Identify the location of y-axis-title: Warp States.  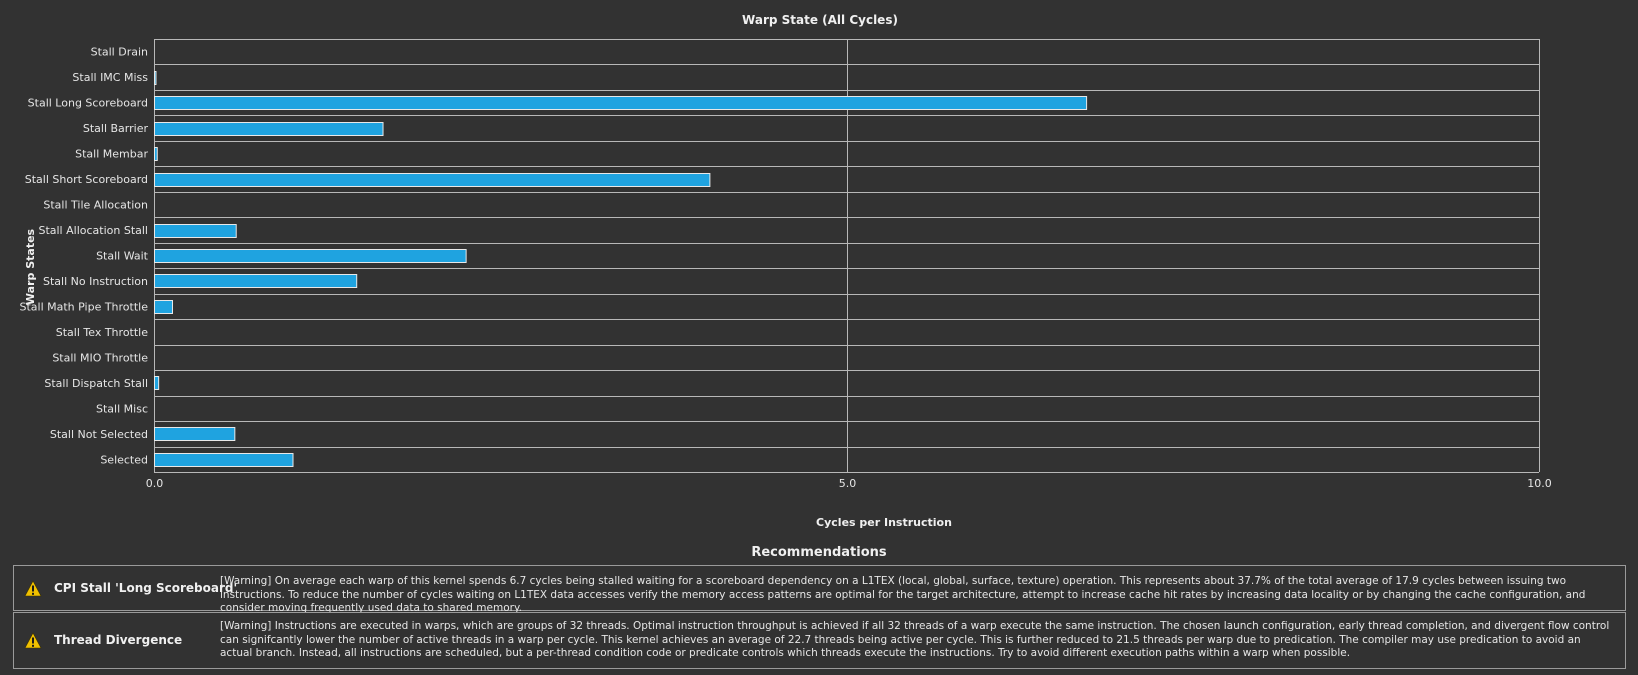
(30, 266).